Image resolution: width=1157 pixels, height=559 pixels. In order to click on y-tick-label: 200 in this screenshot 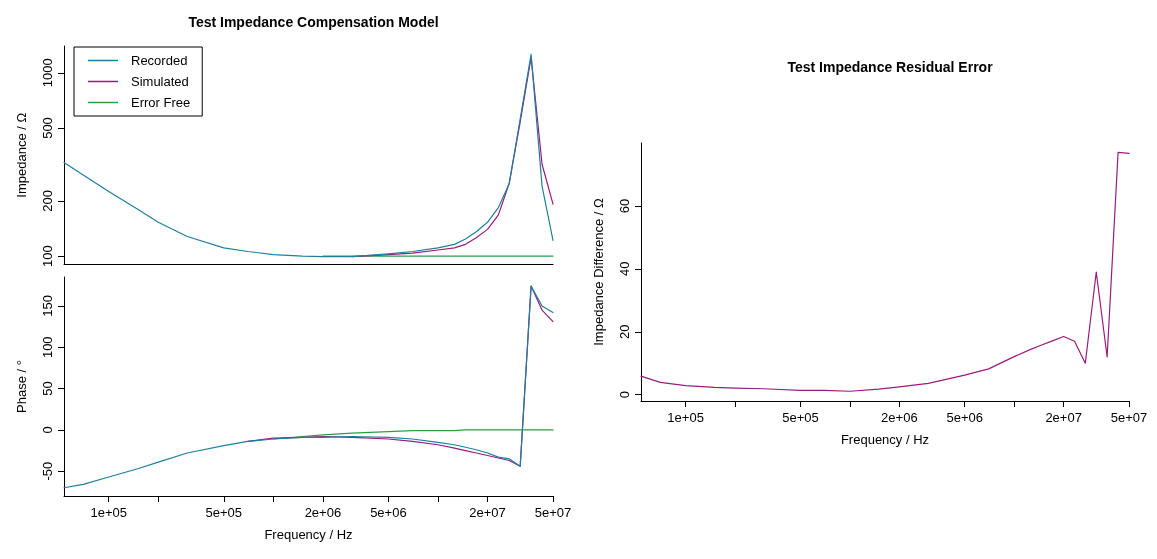, I will do `click(47, 201)`.